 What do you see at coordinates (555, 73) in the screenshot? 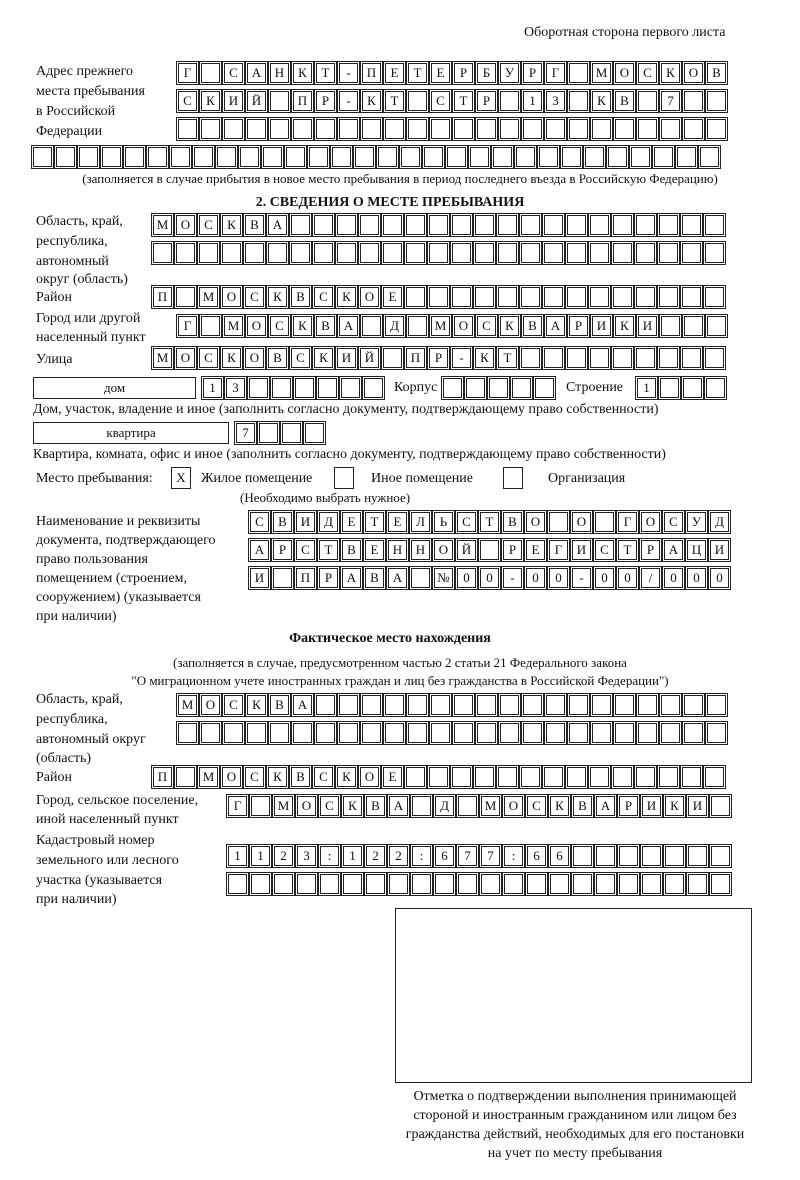
I see `char-cell: Г` at bounding box center [555, 73].